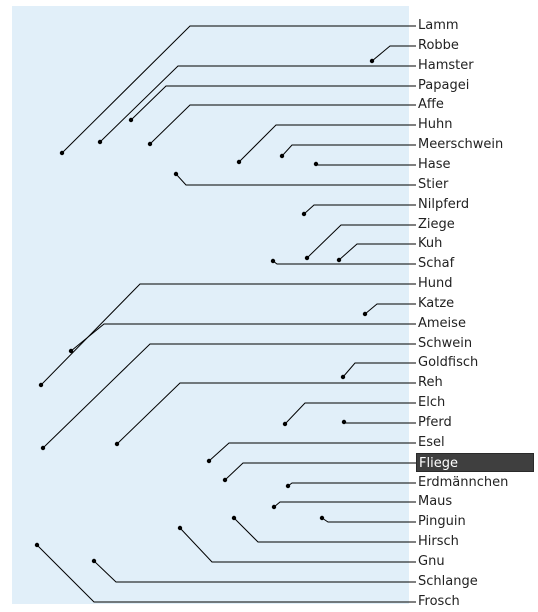 Image resolution: width=538 pixels, height=612 pixels. What do you see at coordinates (444, 85) in the screenshot?
I see `label-item: Papagei` at bounding box center [444, 85].